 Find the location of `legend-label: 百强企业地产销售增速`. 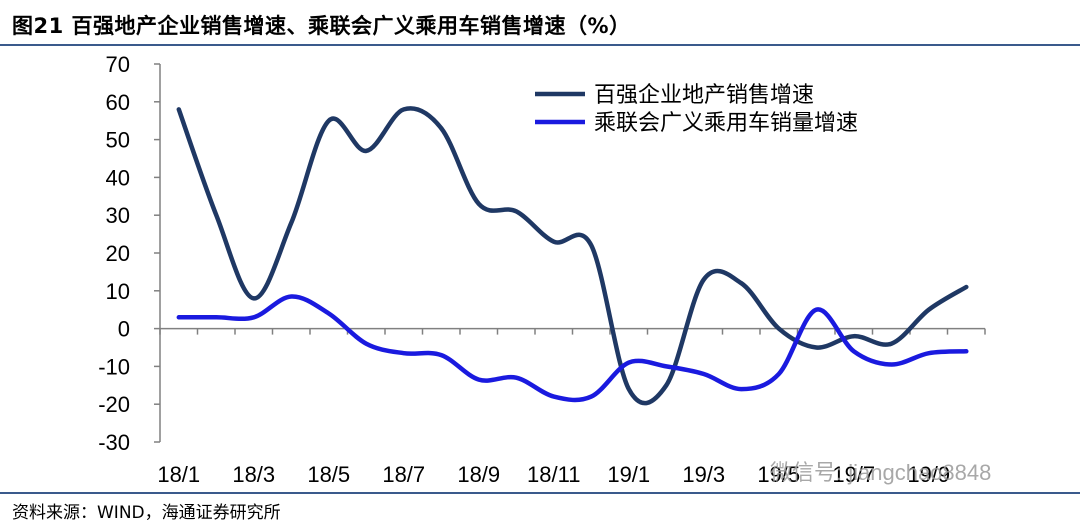

legend-label: 百强企业地产销售增速 is located at coordinates (704, 95).